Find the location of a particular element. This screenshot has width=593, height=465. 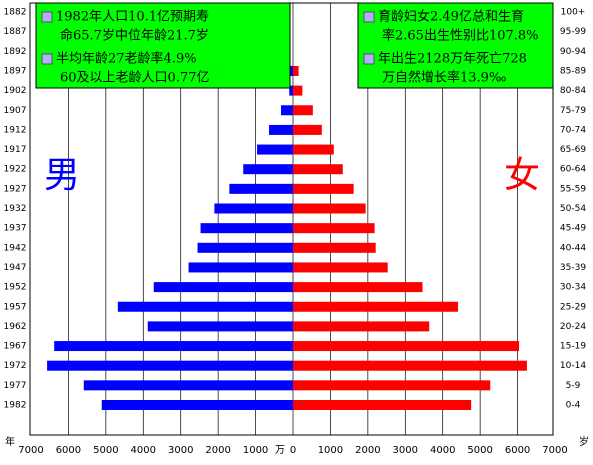

y-tick-label: 1957 is located at coordinates (15, 307).